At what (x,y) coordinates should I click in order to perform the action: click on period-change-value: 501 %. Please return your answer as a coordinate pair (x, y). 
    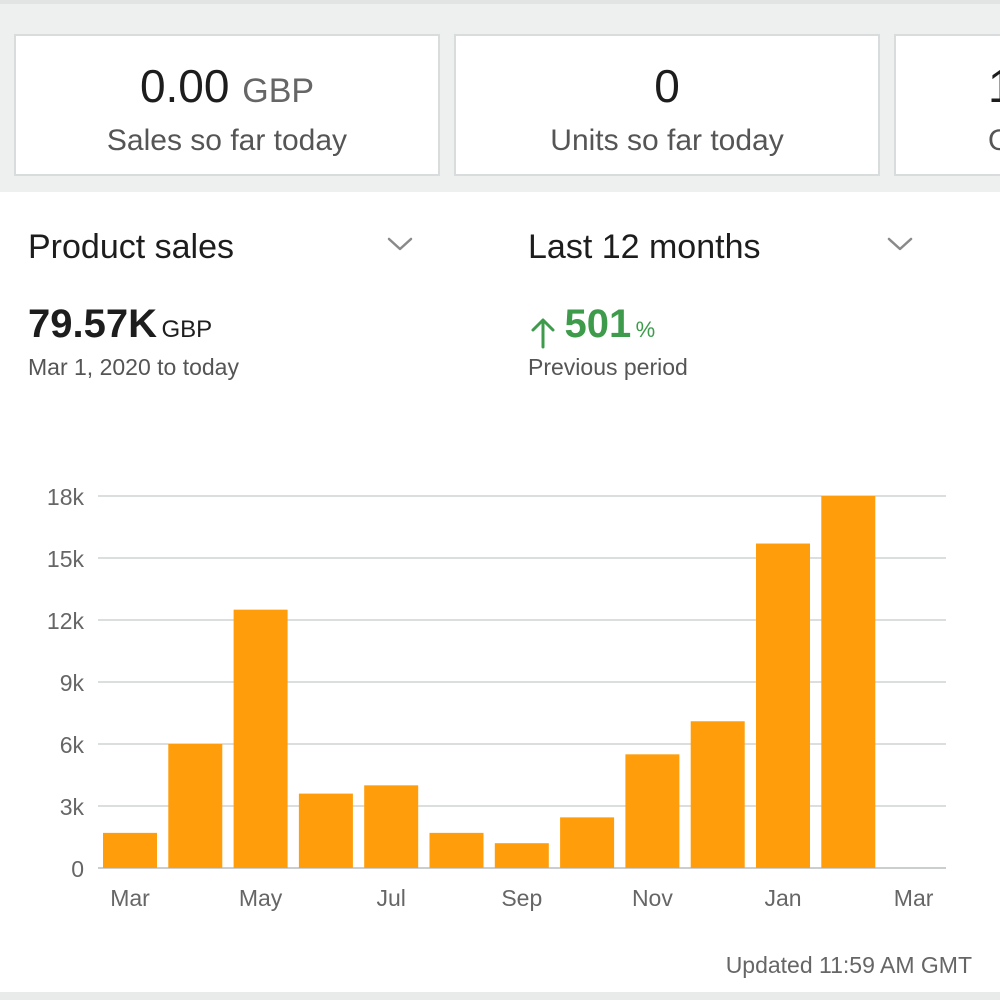
    Looking at the image, I should click on (591, 328).